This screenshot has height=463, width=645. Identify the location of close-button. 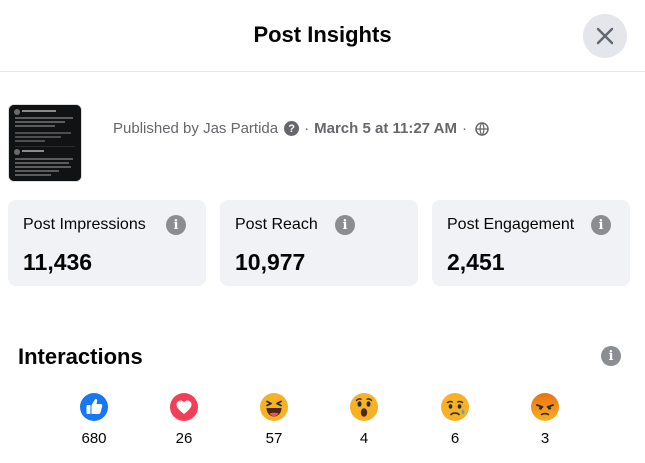
(605, 36).